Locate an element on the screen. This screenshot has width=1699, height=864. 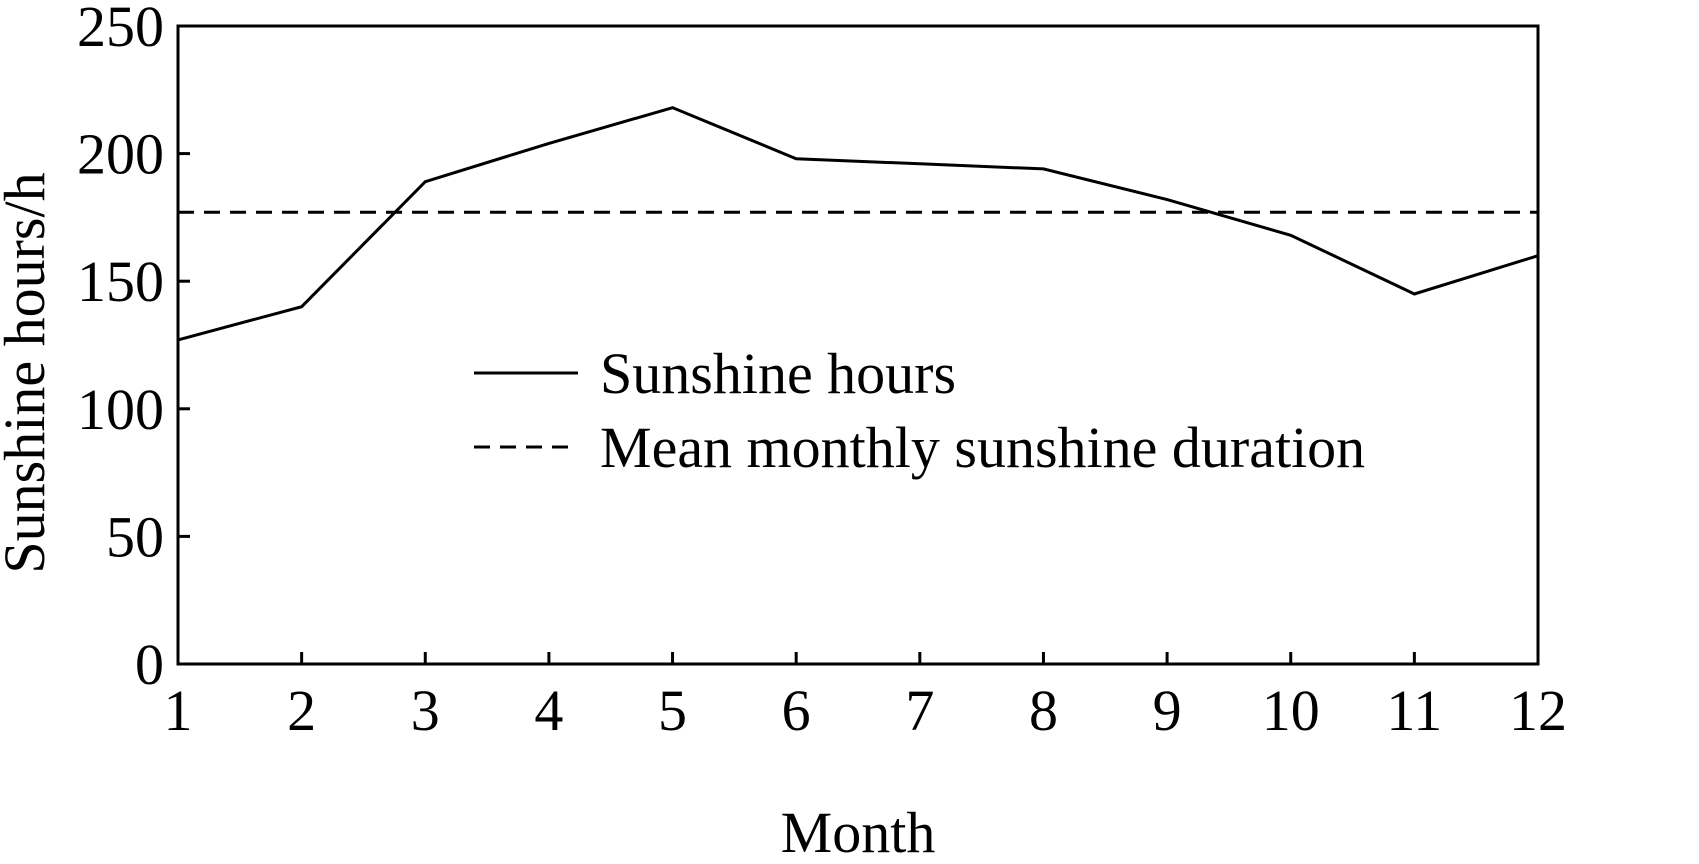
y-tick-label: 0 is located at coordinates (149, 664).